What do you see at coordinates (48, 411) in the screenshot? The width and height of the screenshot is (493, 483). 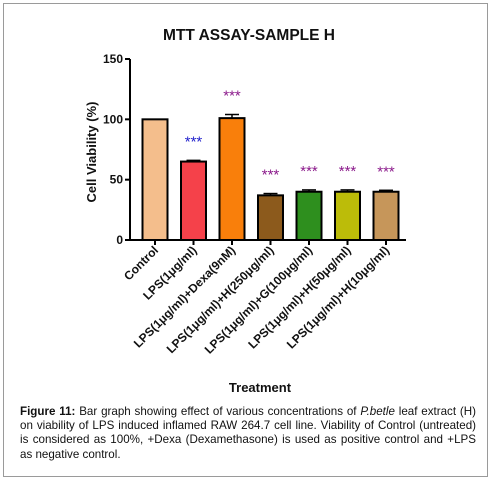 I see `caption-label: Figure 11:` at bounding box center [48, 411].